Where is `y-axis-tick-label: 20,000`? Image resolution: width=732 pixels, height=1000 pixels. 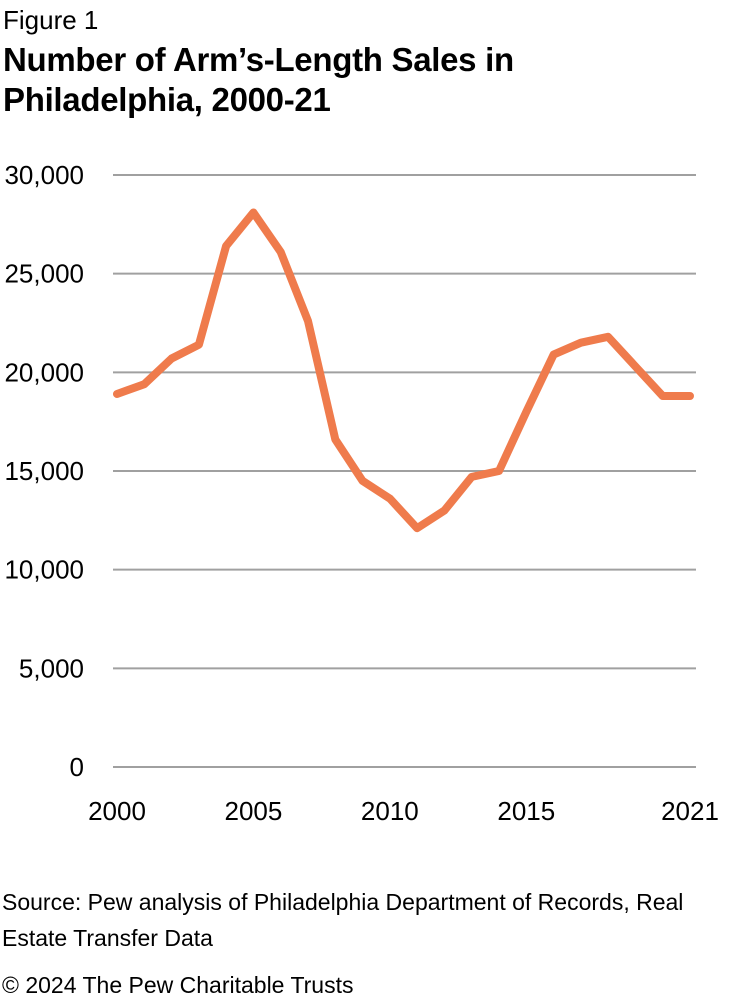 y-axis-tick-label: 20,000 is located at coordinates (44, 372).